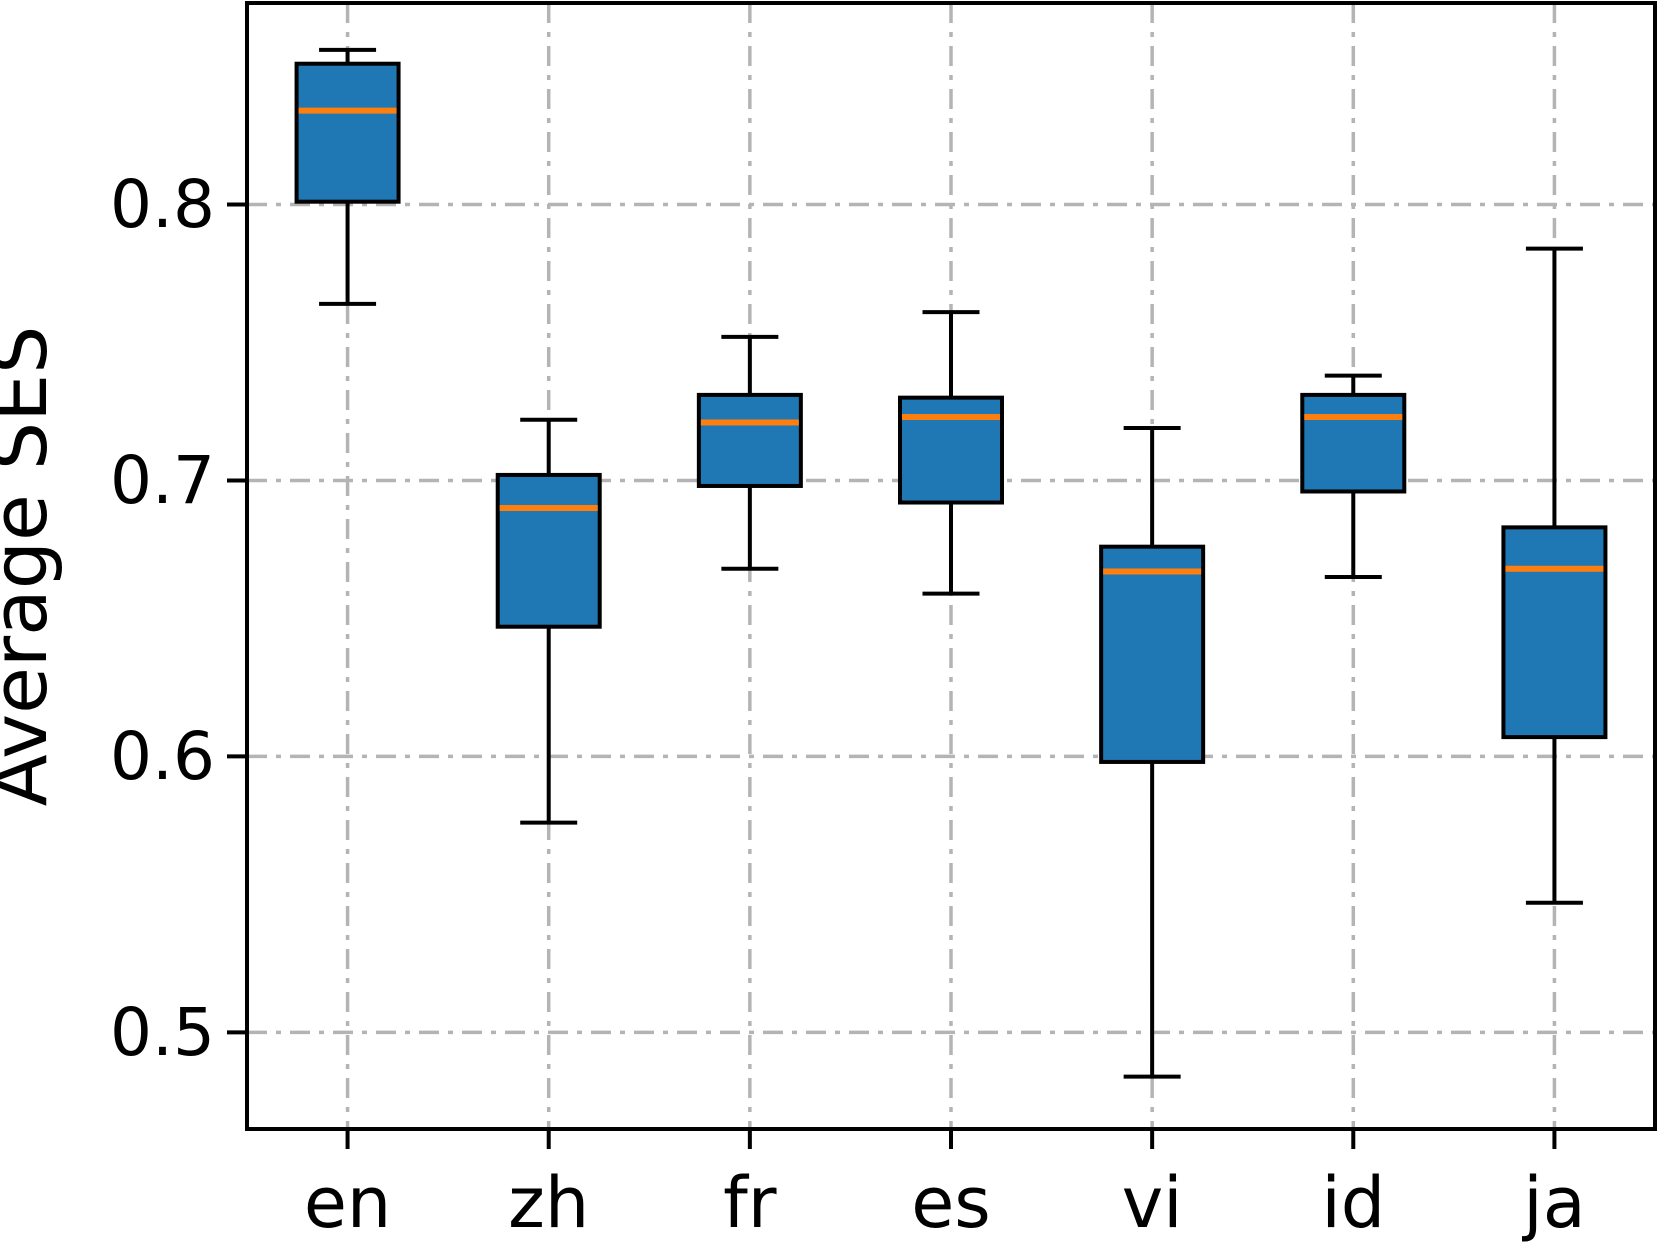  What do you see at coordinates (162, 480) in the screenshot?
I see `ytick-label-0.7: 0.7` at bounding box center [162, 480].